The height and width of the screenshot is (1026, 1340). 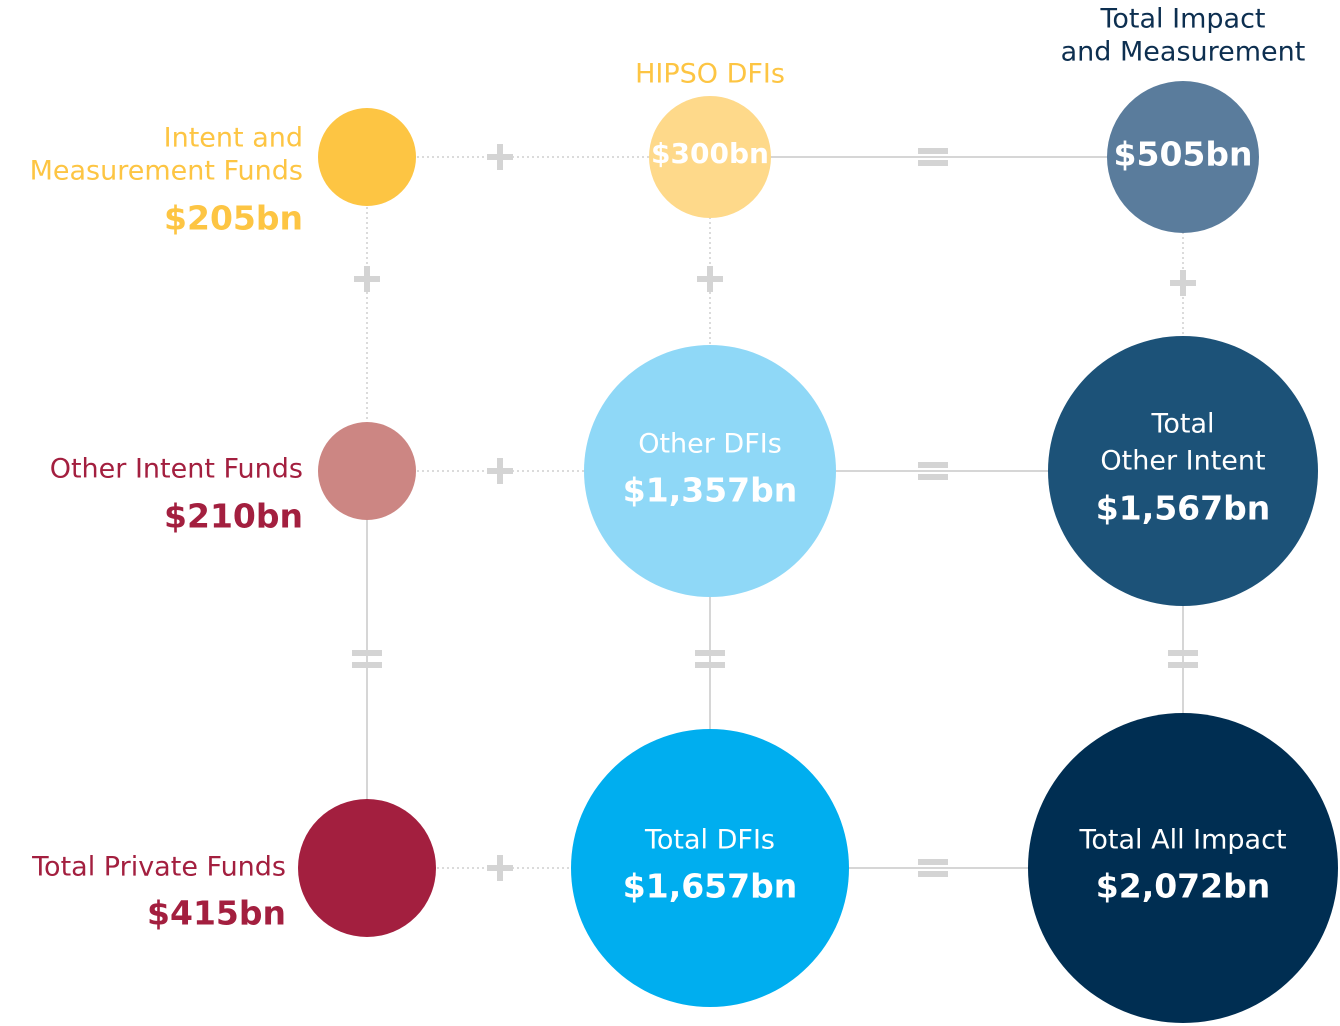 What do you see at coordinates (1183, 154) in the screenshot?
I see `node-value: $505bn` at bounding box center [1183, 154].